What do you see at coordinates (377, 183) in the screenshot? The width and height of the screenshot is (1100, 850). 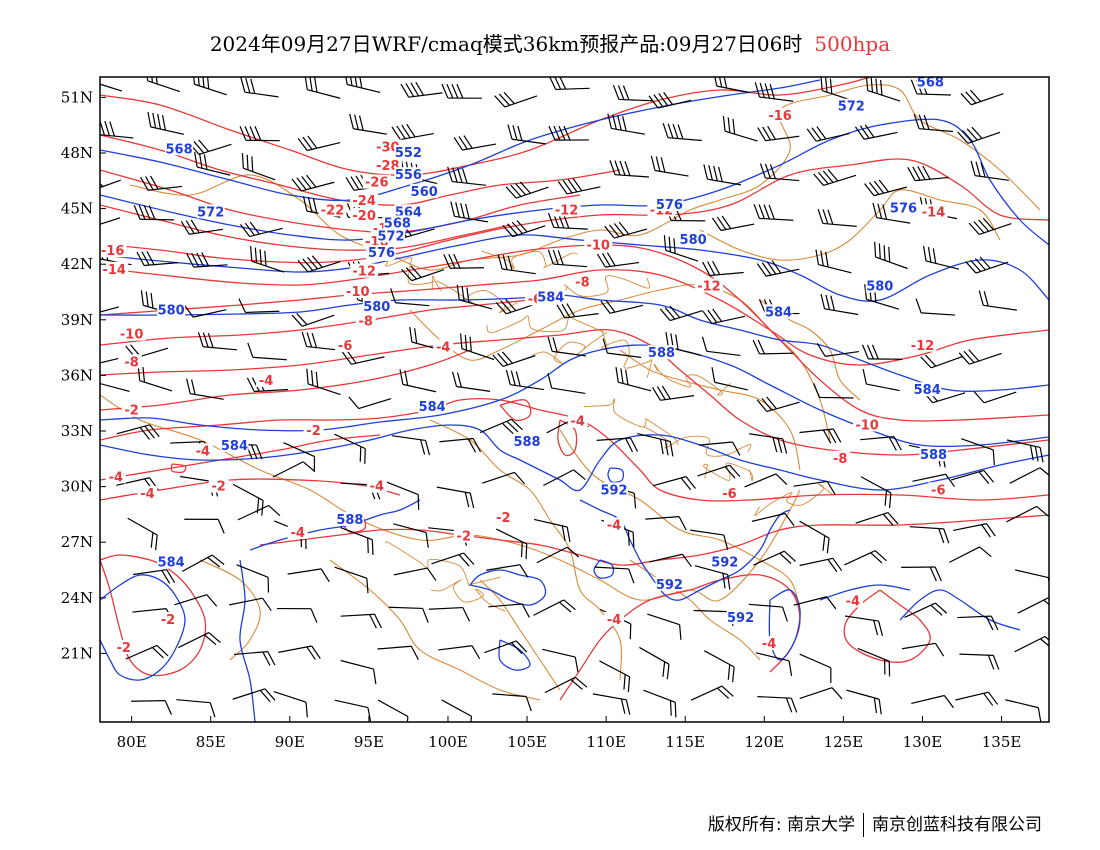 I see `temperature-label: -26` at bounding box center [377, 183].